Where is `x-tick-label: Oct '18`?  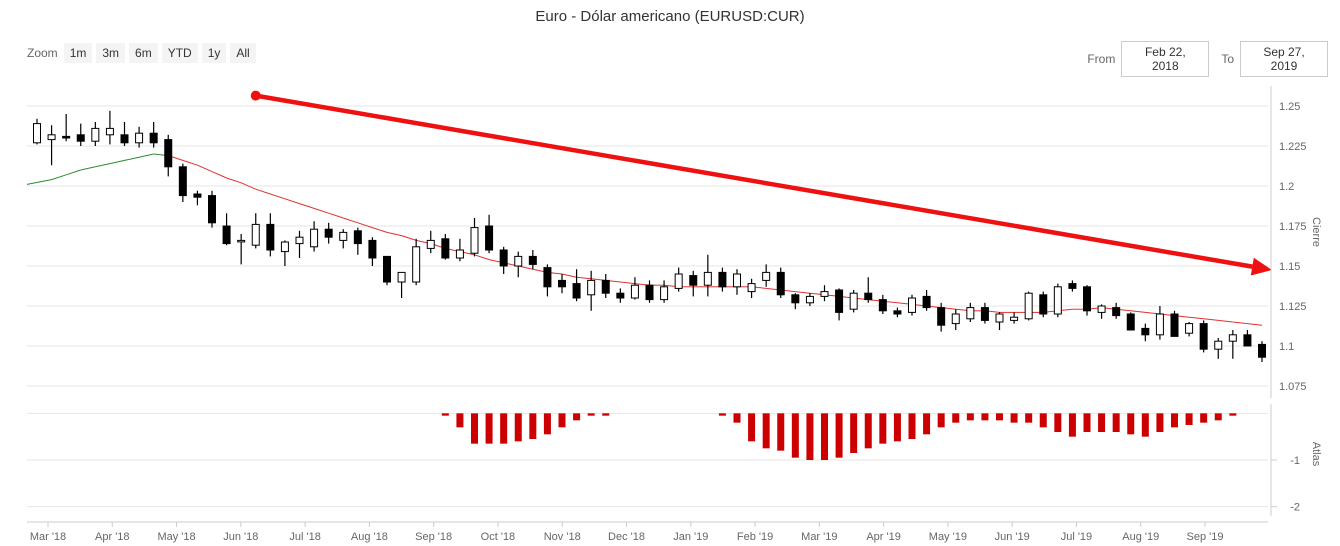 x-tick-label: Oct '18 is located at coordinates (498, 537).